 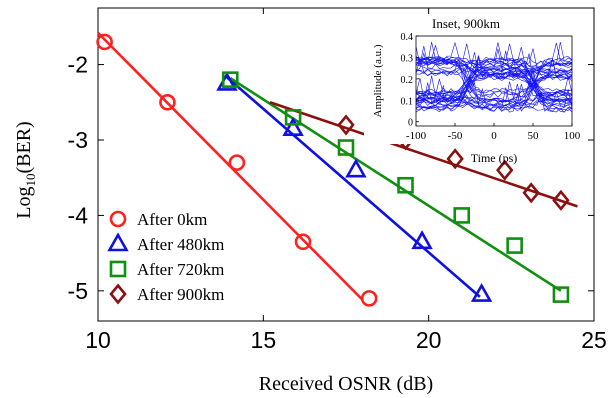 I want to click on inset-trace-group, so click(x=494, y=77).